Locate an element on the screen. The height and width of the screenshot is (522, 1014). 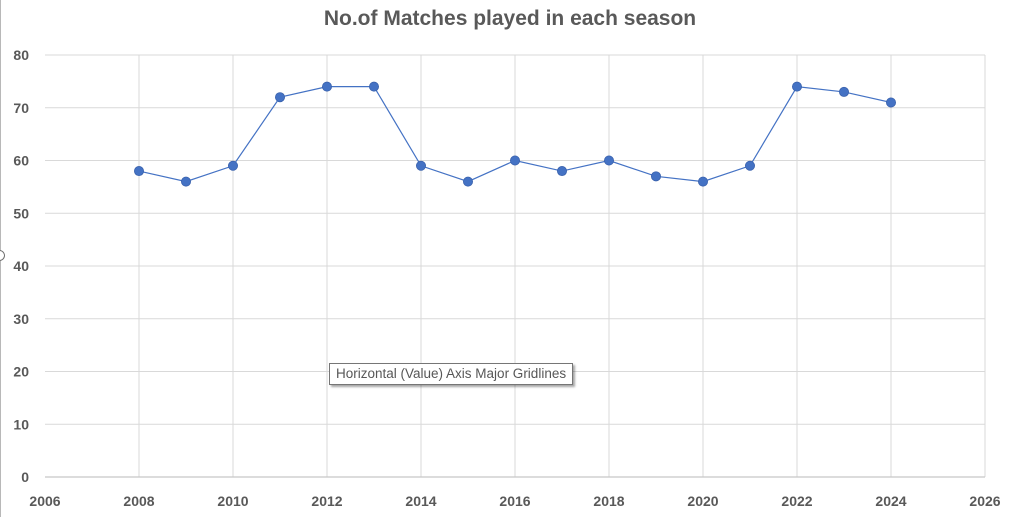
y-tick-label: 30 is located at coordinates (21, 319).